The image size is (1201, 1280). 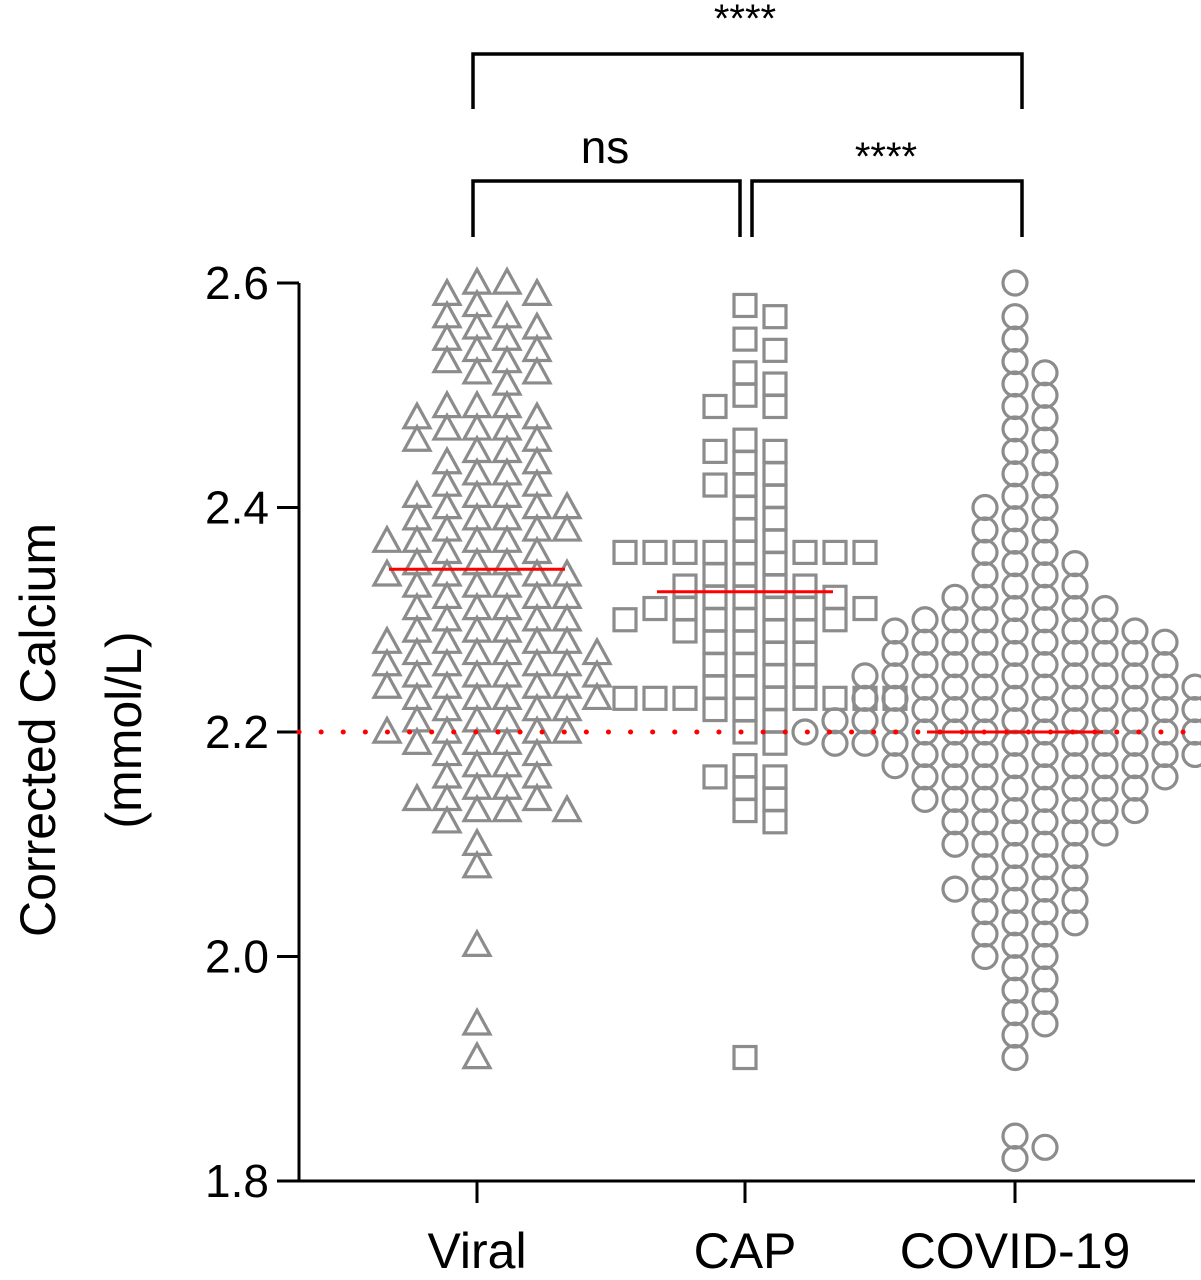 I want to click on y-tick-label: 2.4, so click(x=237, y=508).